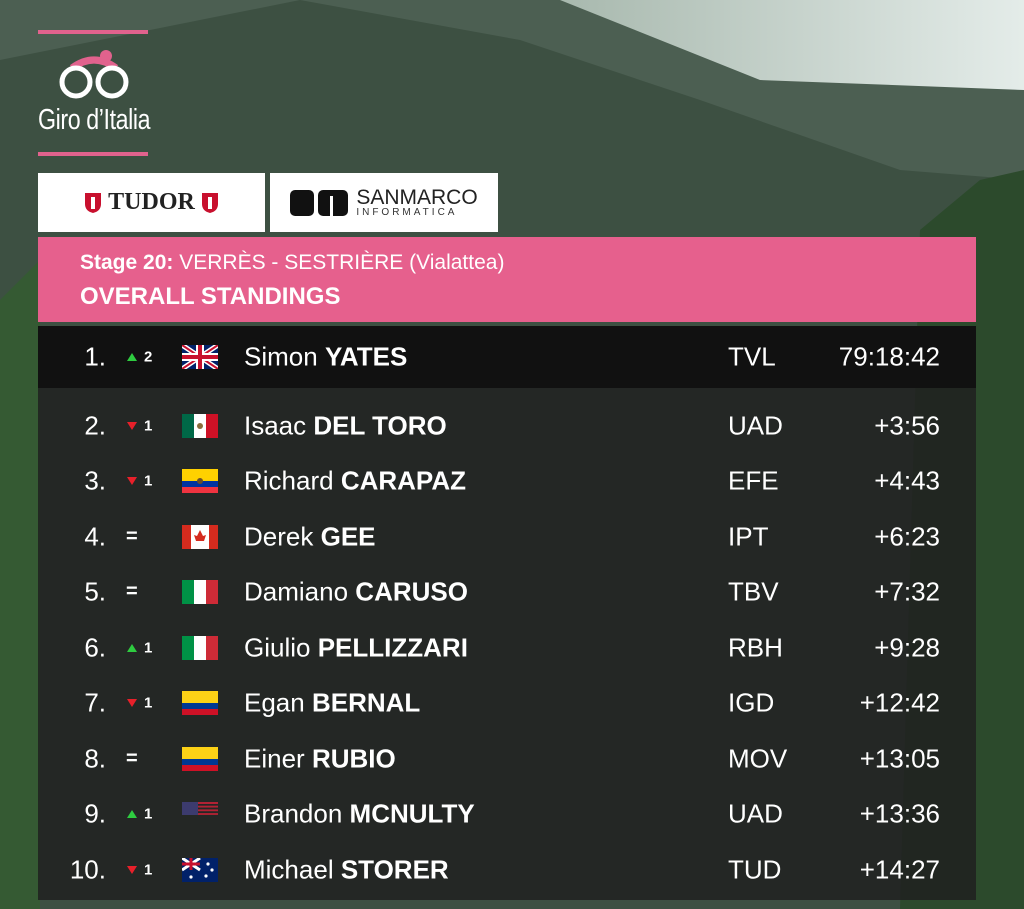 This screenshot has height=909, width=1024. Describe the element at coordinates (392, 647) in the screenshot. I see `last-name: PELLIZZARI` at that location.